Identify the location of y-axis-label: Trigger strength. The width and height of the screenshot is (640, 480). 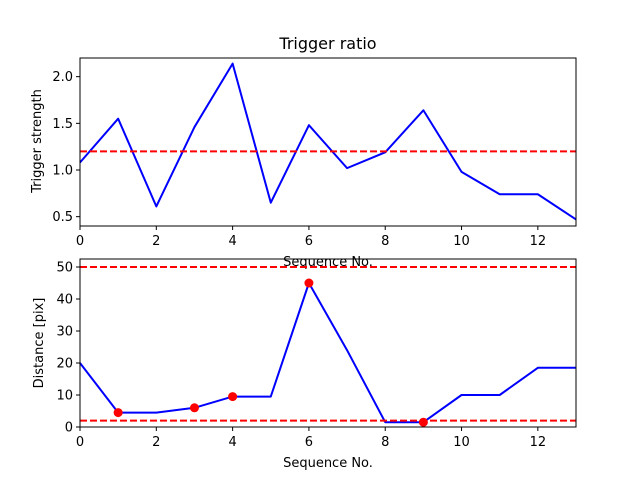
(37, 141).